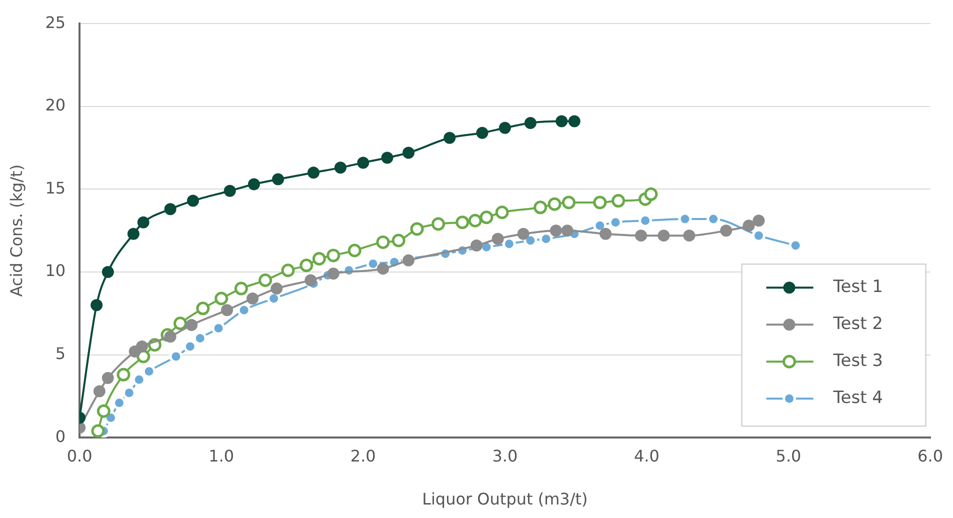 The image size is (953, 518). Describe the element at coordinates (857, 398) in the screenshot. I see `legend-label: Test 4` at that location.